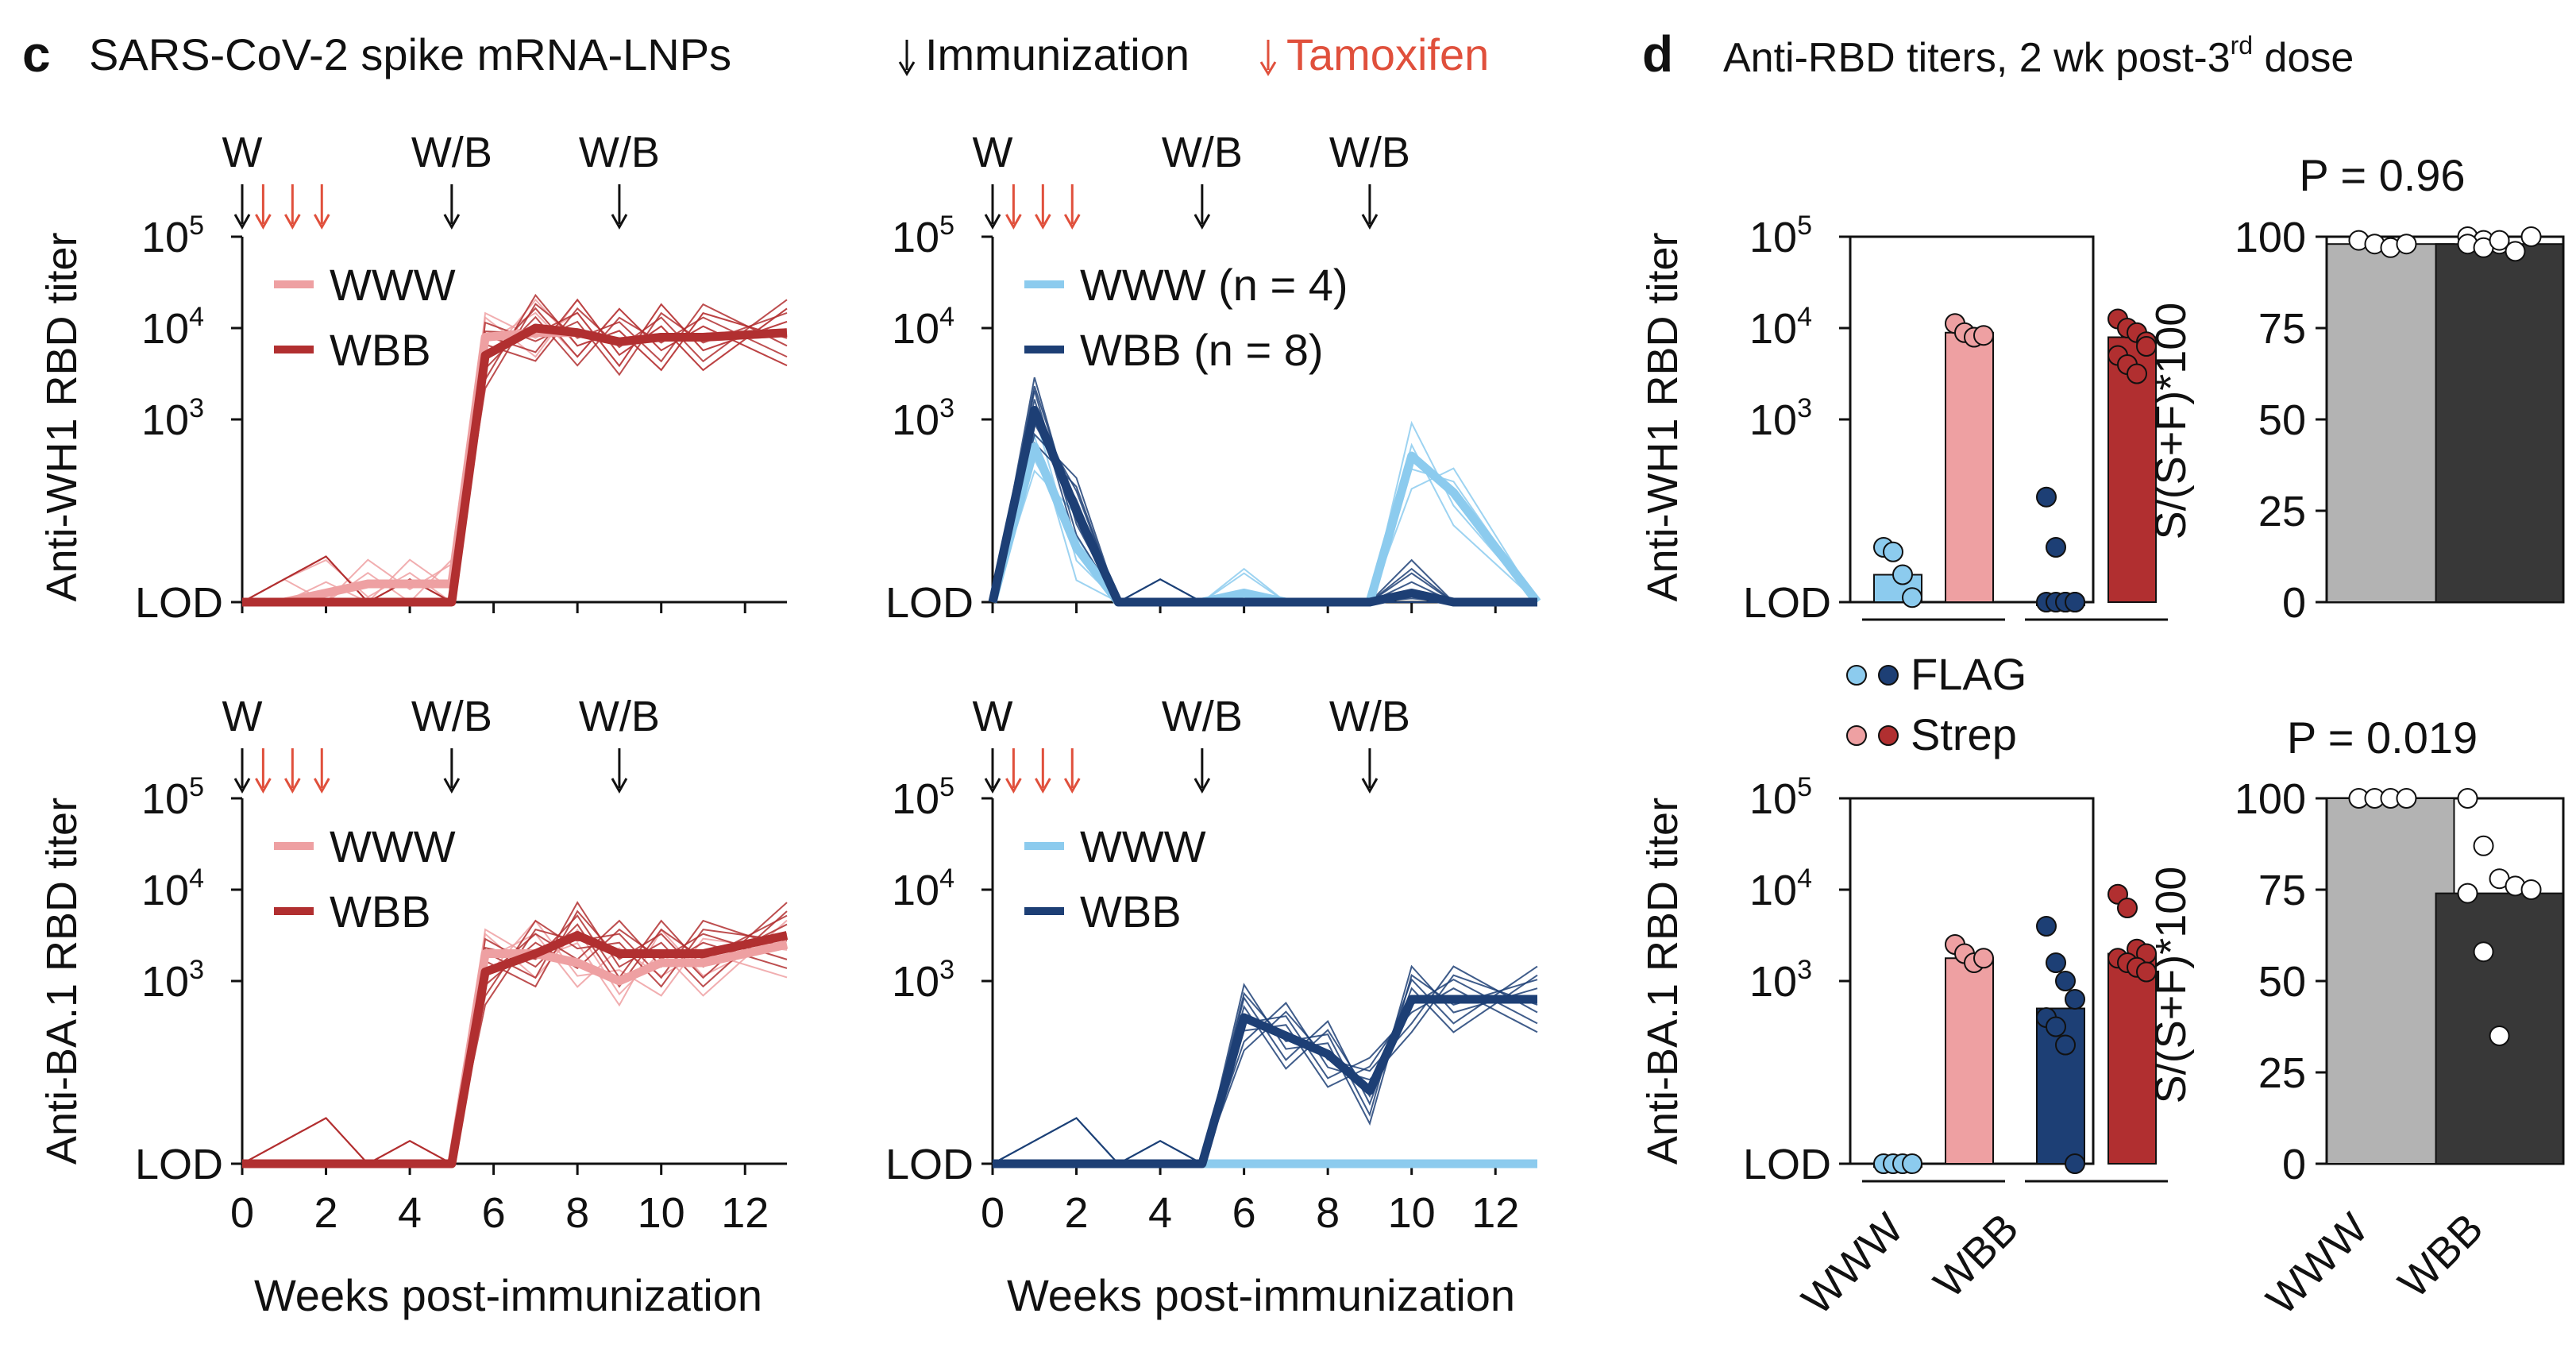 The height and width of the screenshot is (1352, 2576). What do you see at coordinates (242, 716) in the screenshot?
I see `c-row2-left-event-label: W` at bounding box center [242, 716].